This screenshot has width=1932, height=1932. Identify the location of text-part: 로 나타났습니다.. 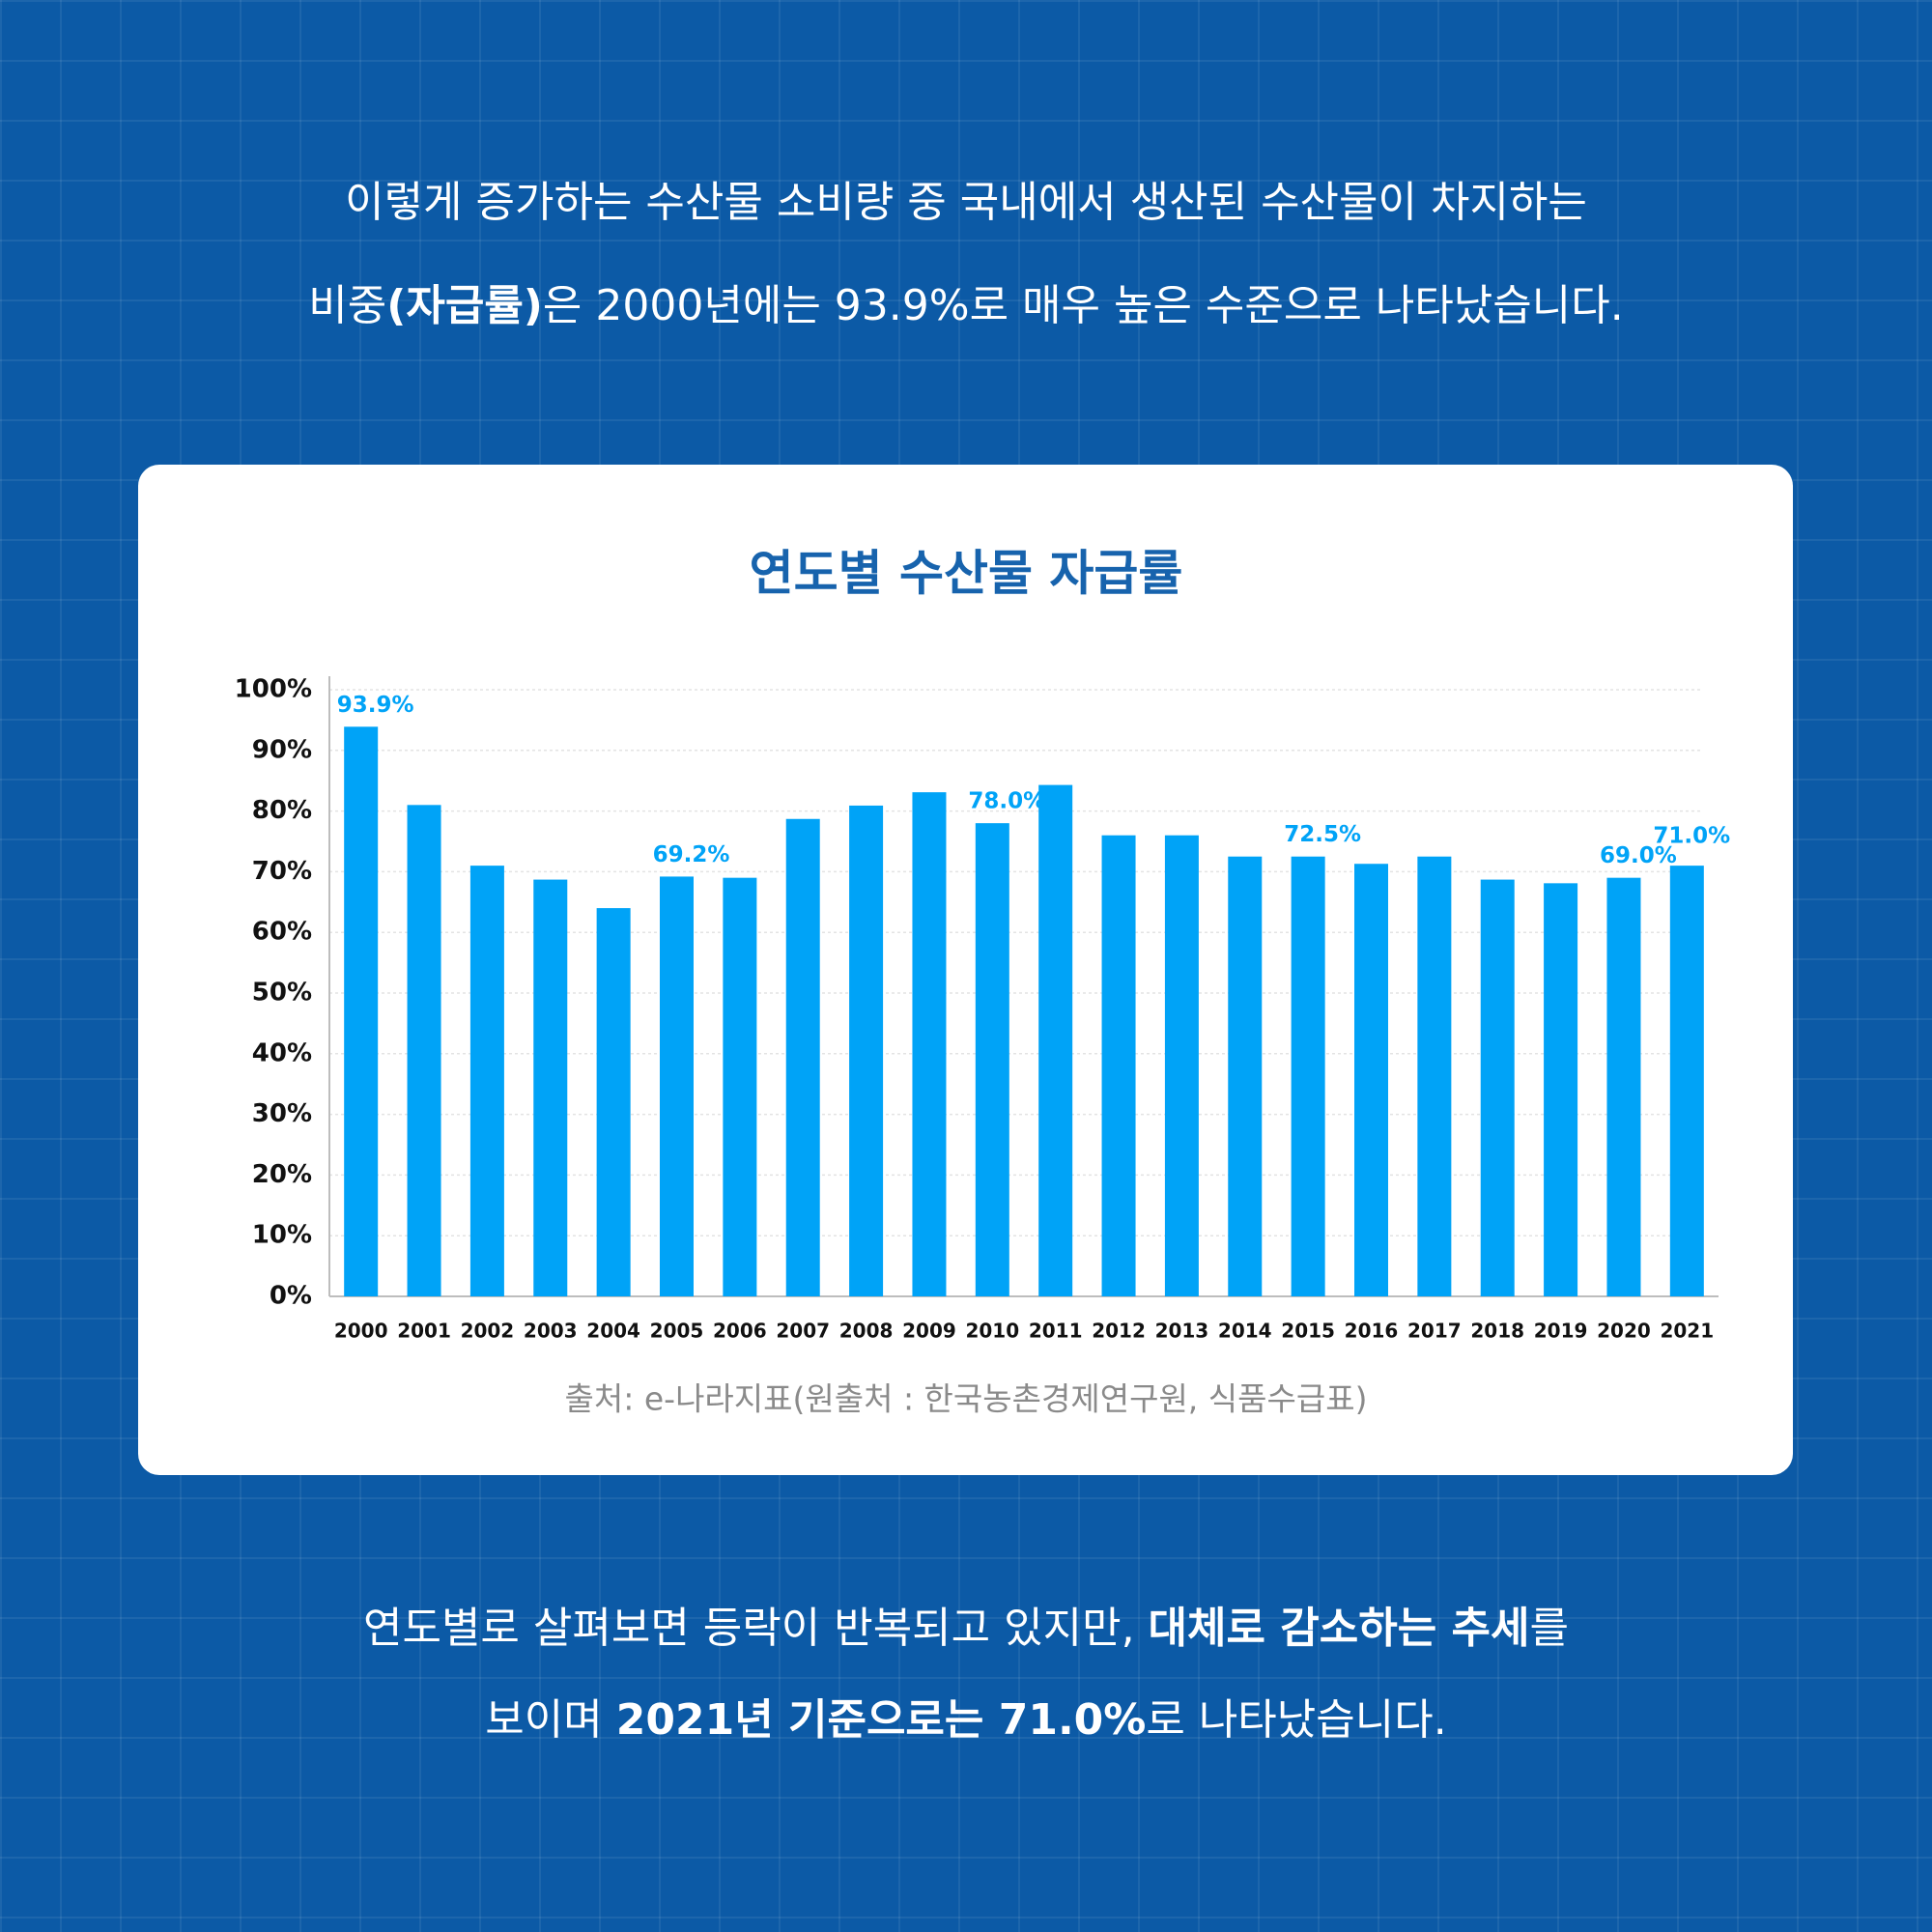
(1296, 1720).